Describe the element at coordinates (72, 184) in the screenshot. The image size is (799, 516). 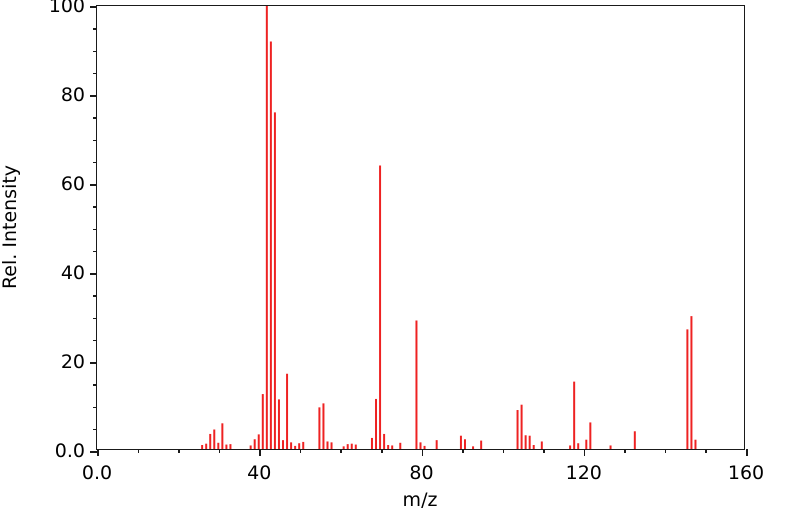
I see `y-tick-label: 60` at that location.